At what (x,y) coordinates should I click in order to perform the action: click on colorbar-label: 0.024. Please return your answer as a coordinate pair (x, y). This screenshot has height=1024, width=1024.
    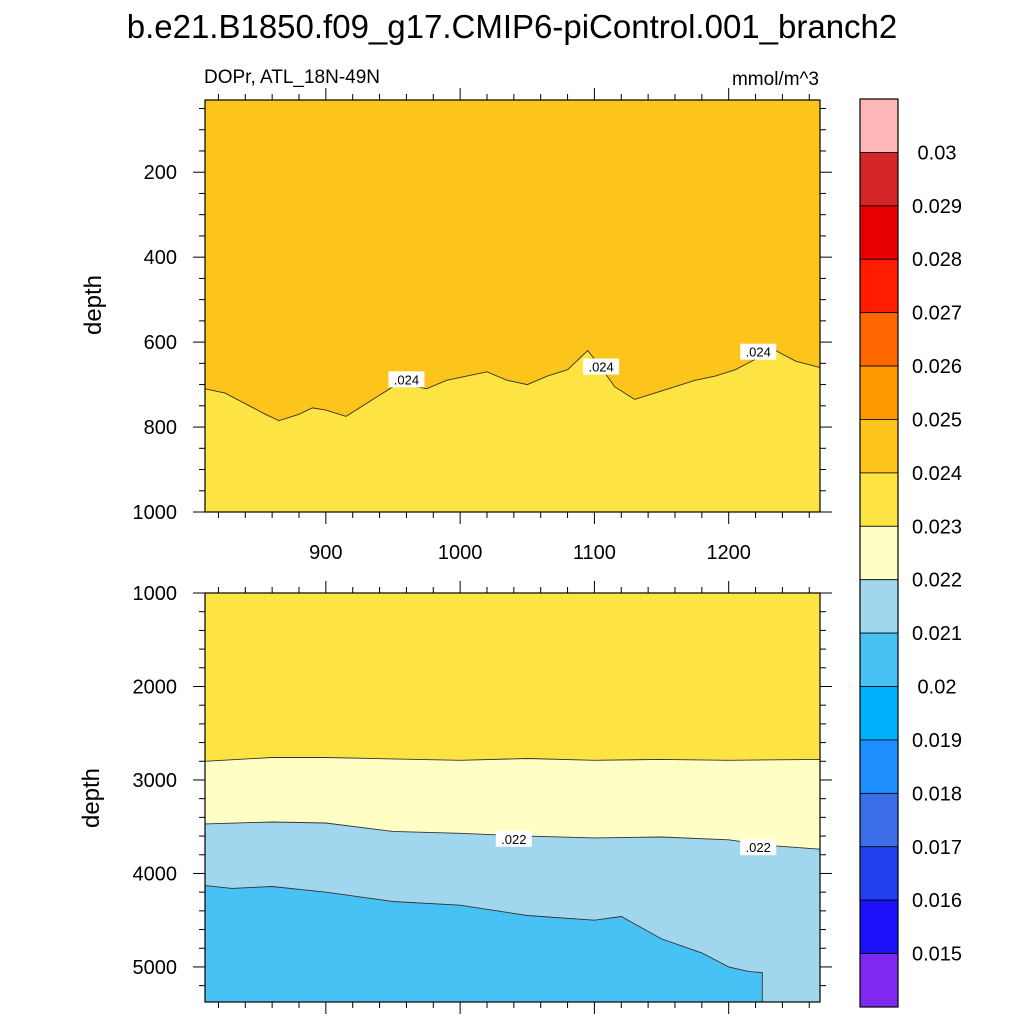
    Looking at the image, I should click on (937, 474).